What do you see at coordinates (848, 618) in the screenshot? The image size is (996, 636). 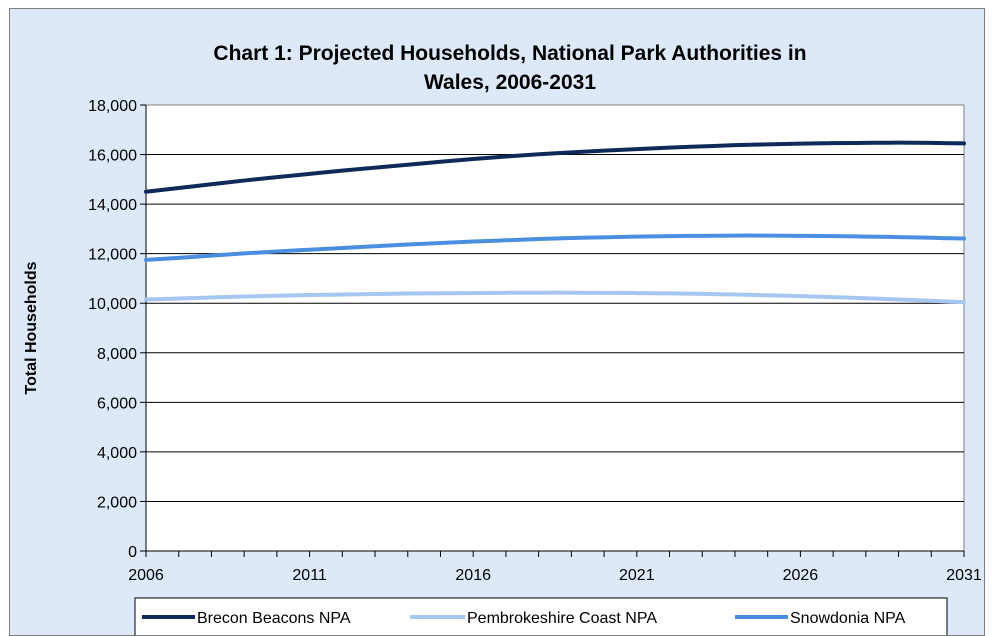 I see `legend-label-snowdonia: Snowdonia NPA` at bounding box center [848, 618].